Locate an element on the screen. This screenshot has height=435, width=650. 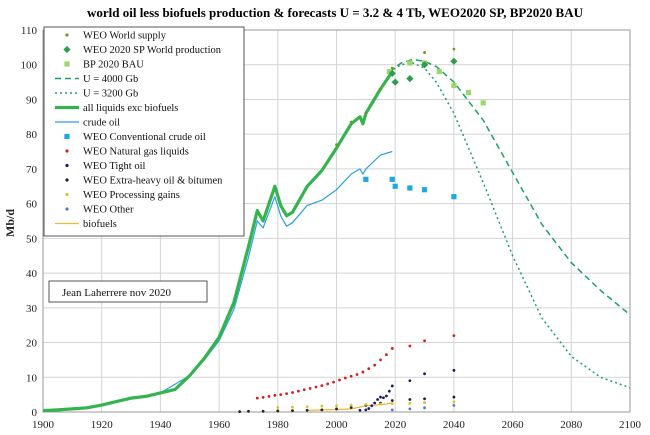
y-tick-labels: 0 10 20 30 40 50 60 70 80 90 100 110 is located at coordinates (29, 222).